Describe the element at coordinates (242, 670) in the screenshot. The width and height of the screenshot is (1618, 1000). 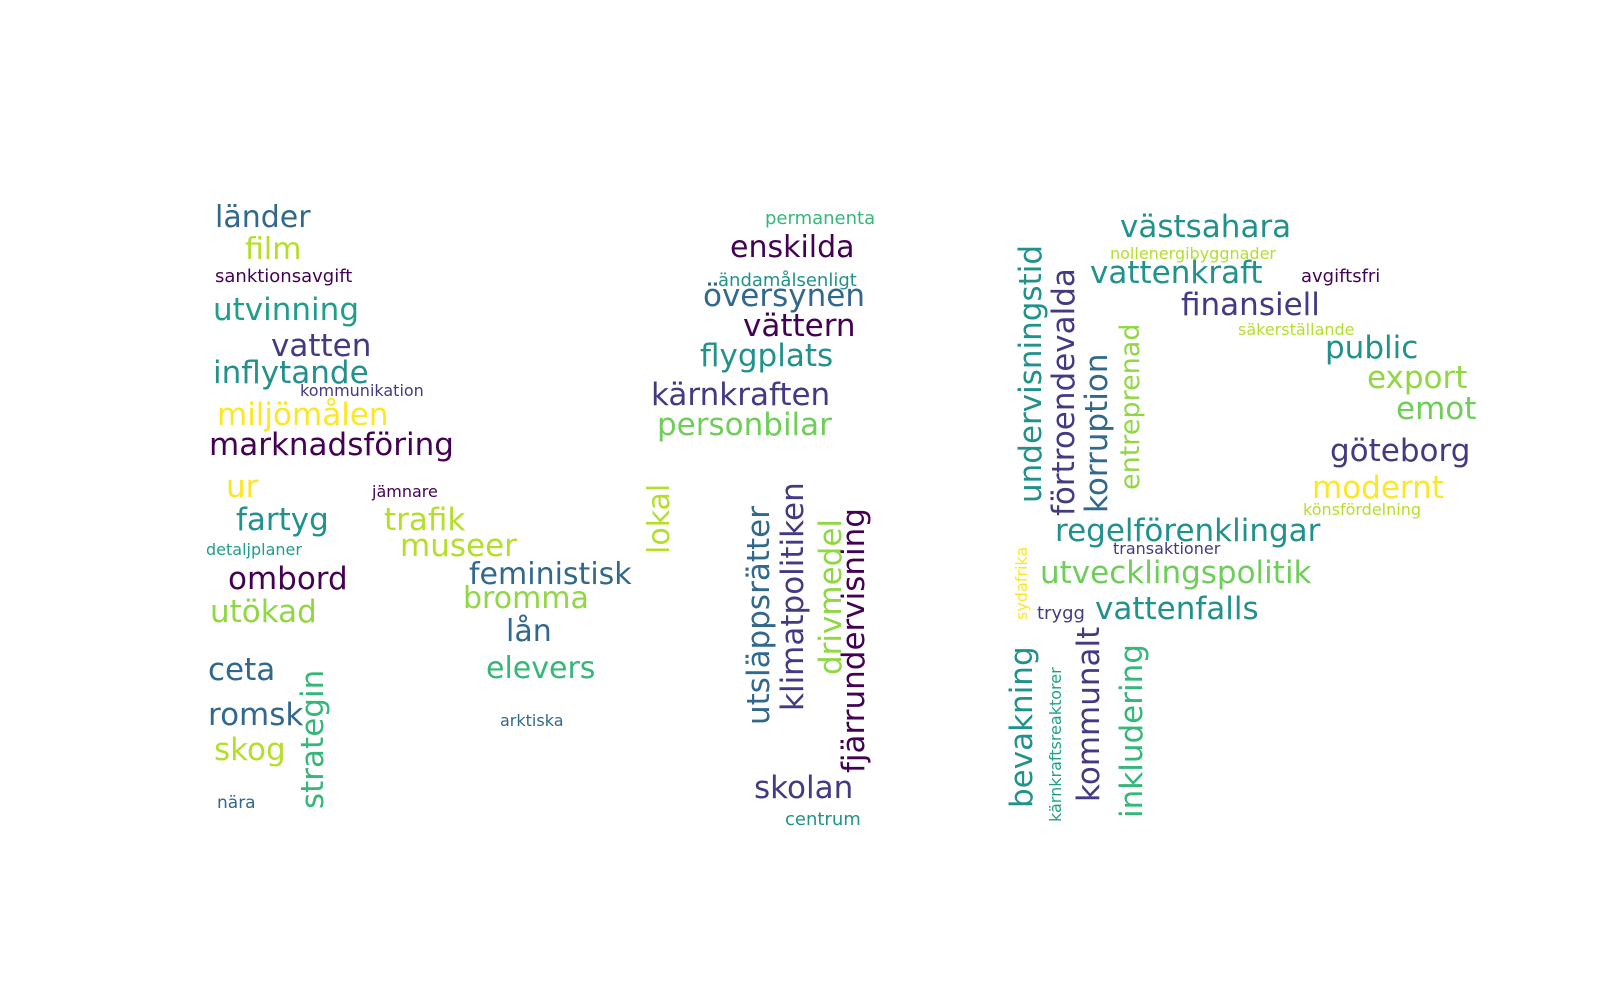
I see `word-ceta: ceta` at that location.